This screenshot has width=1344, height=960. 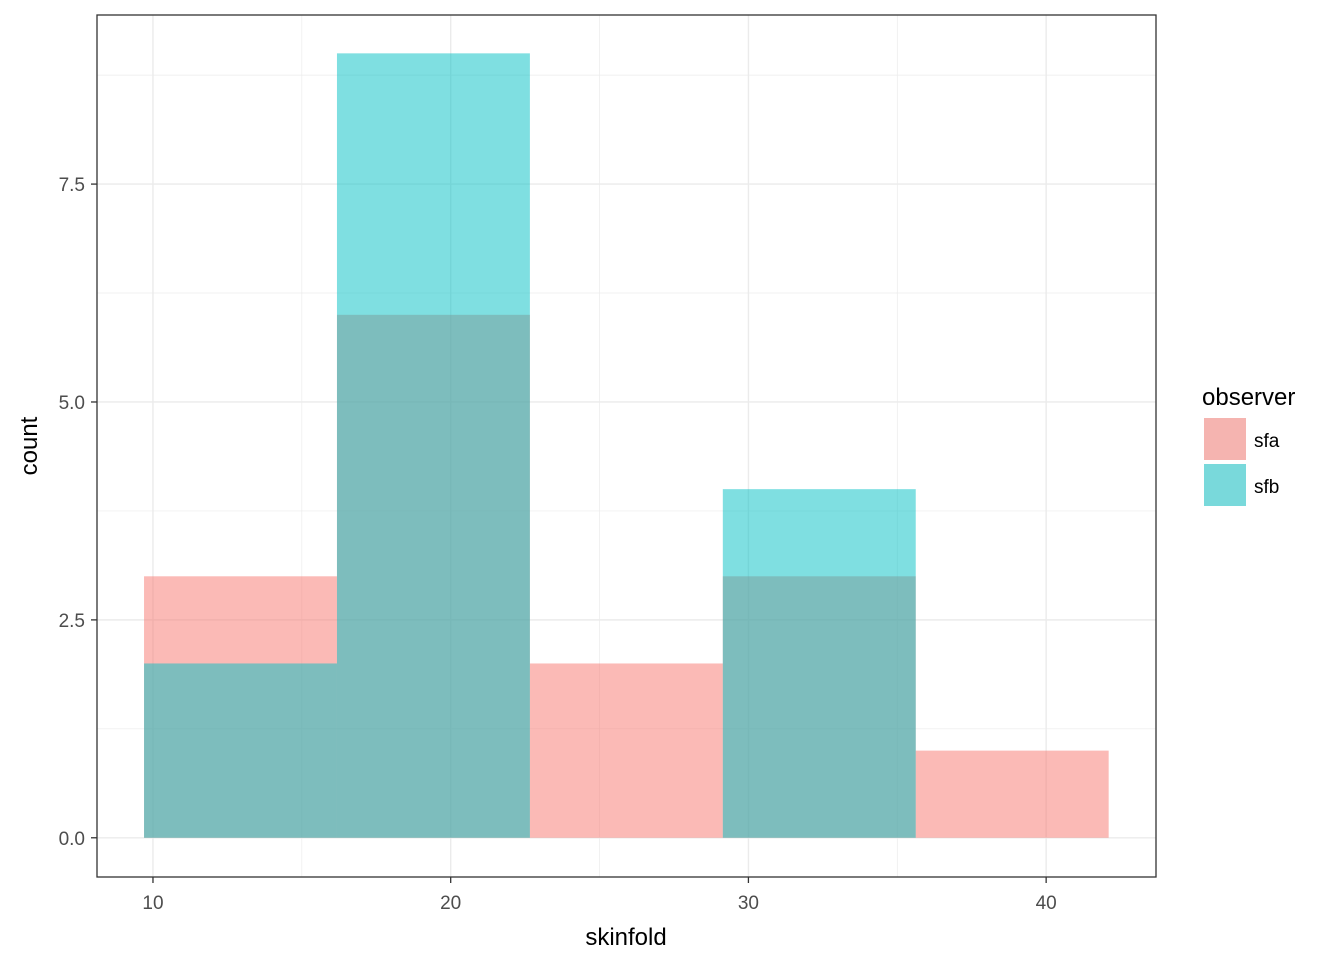 What do you see at coordinates (1248, 397) in the screenshot?
I see `legend-title: observer` at bounding box center [1248, 397].